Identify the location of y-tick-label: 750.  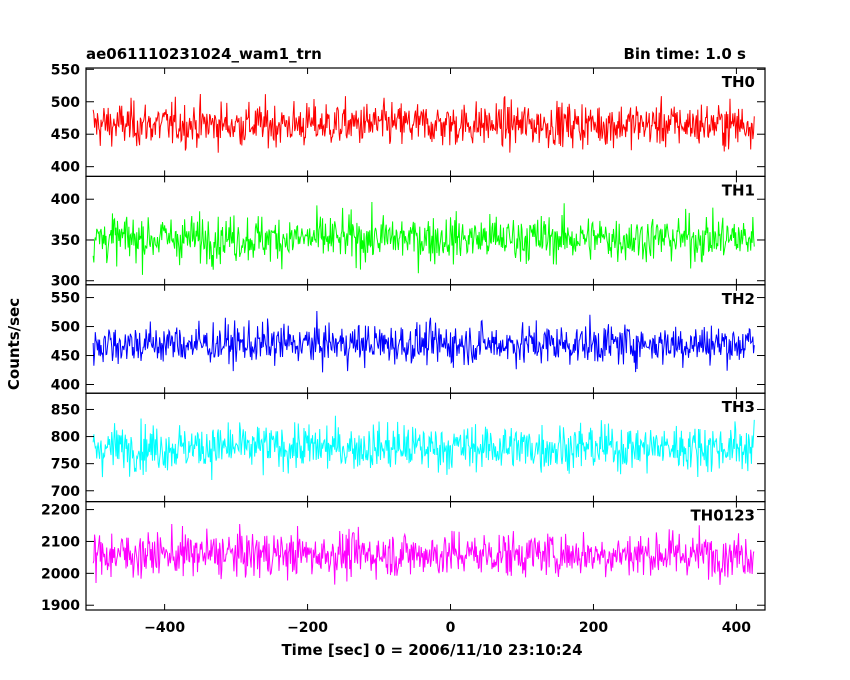
(65, 465).